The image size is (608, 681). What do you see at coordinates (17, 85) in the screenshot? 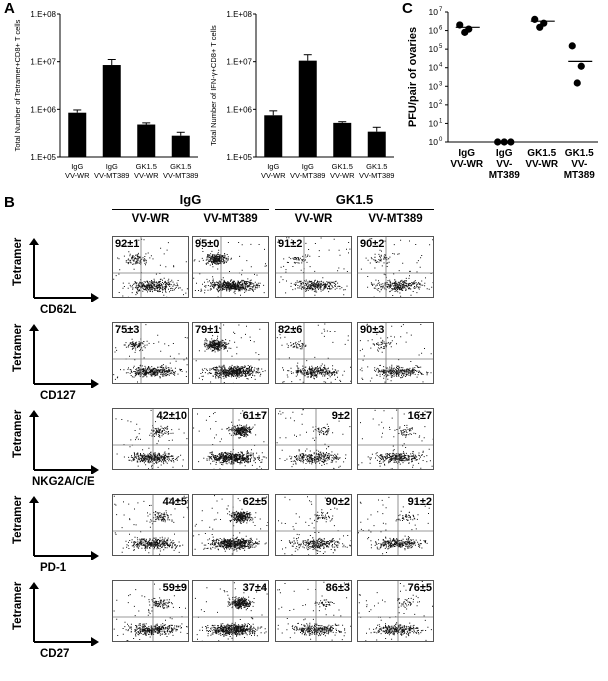
I see `y-axis-label: Total Number of Tetramer+CD8+ T cells` at bounding box center [17, 85].